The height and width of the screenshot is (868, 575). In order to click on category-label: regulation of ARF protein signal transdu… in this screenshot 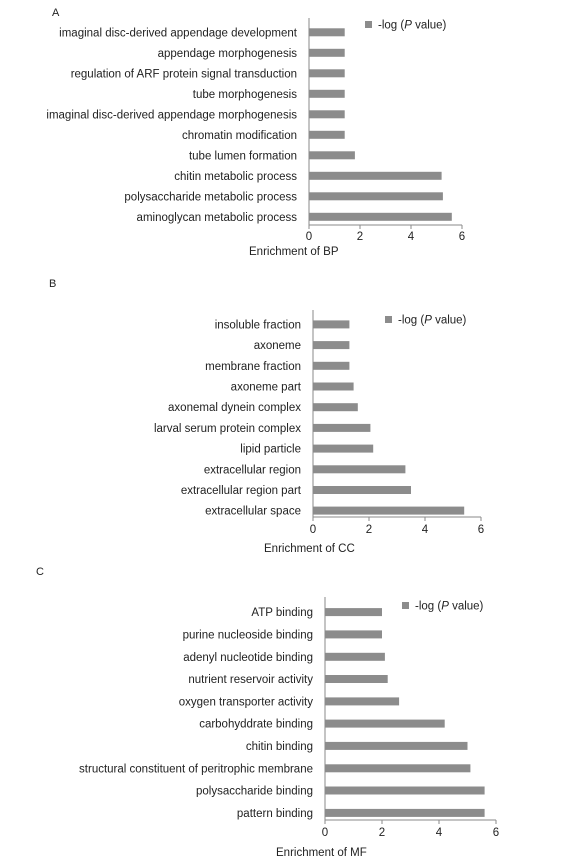, I will do `click(184, 74)`.